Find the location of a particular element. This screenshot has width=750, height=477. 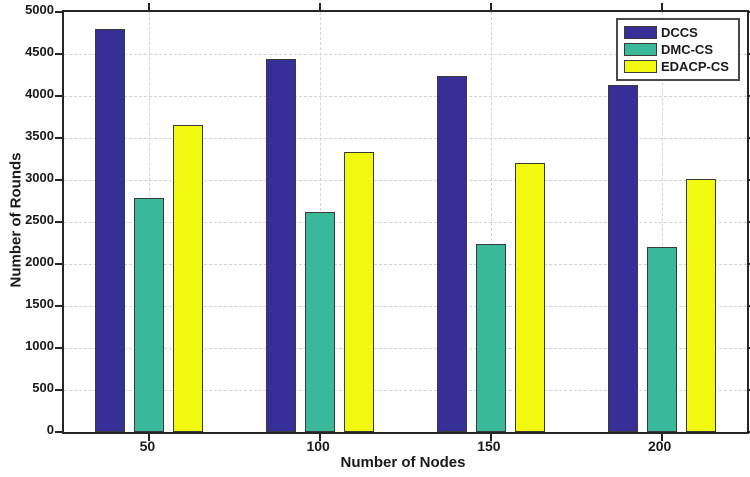

y-tick-label: 3500 is located at coordinates (39, 135).